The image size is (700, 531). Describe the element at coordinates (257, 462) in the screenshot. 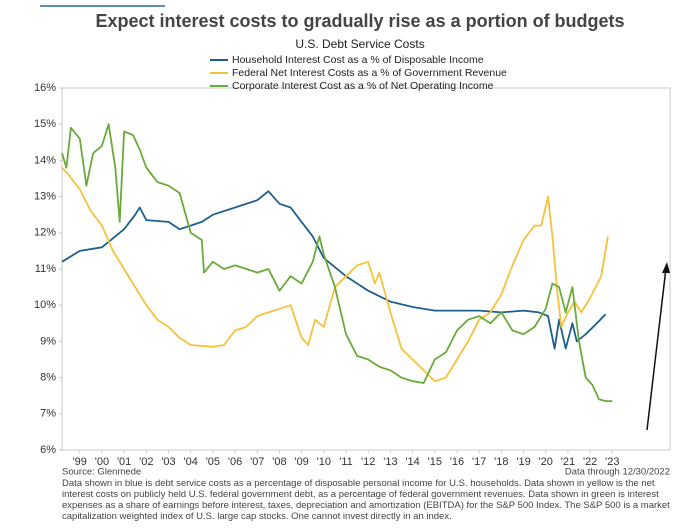

I see `x-tick-label: '07` at that location.